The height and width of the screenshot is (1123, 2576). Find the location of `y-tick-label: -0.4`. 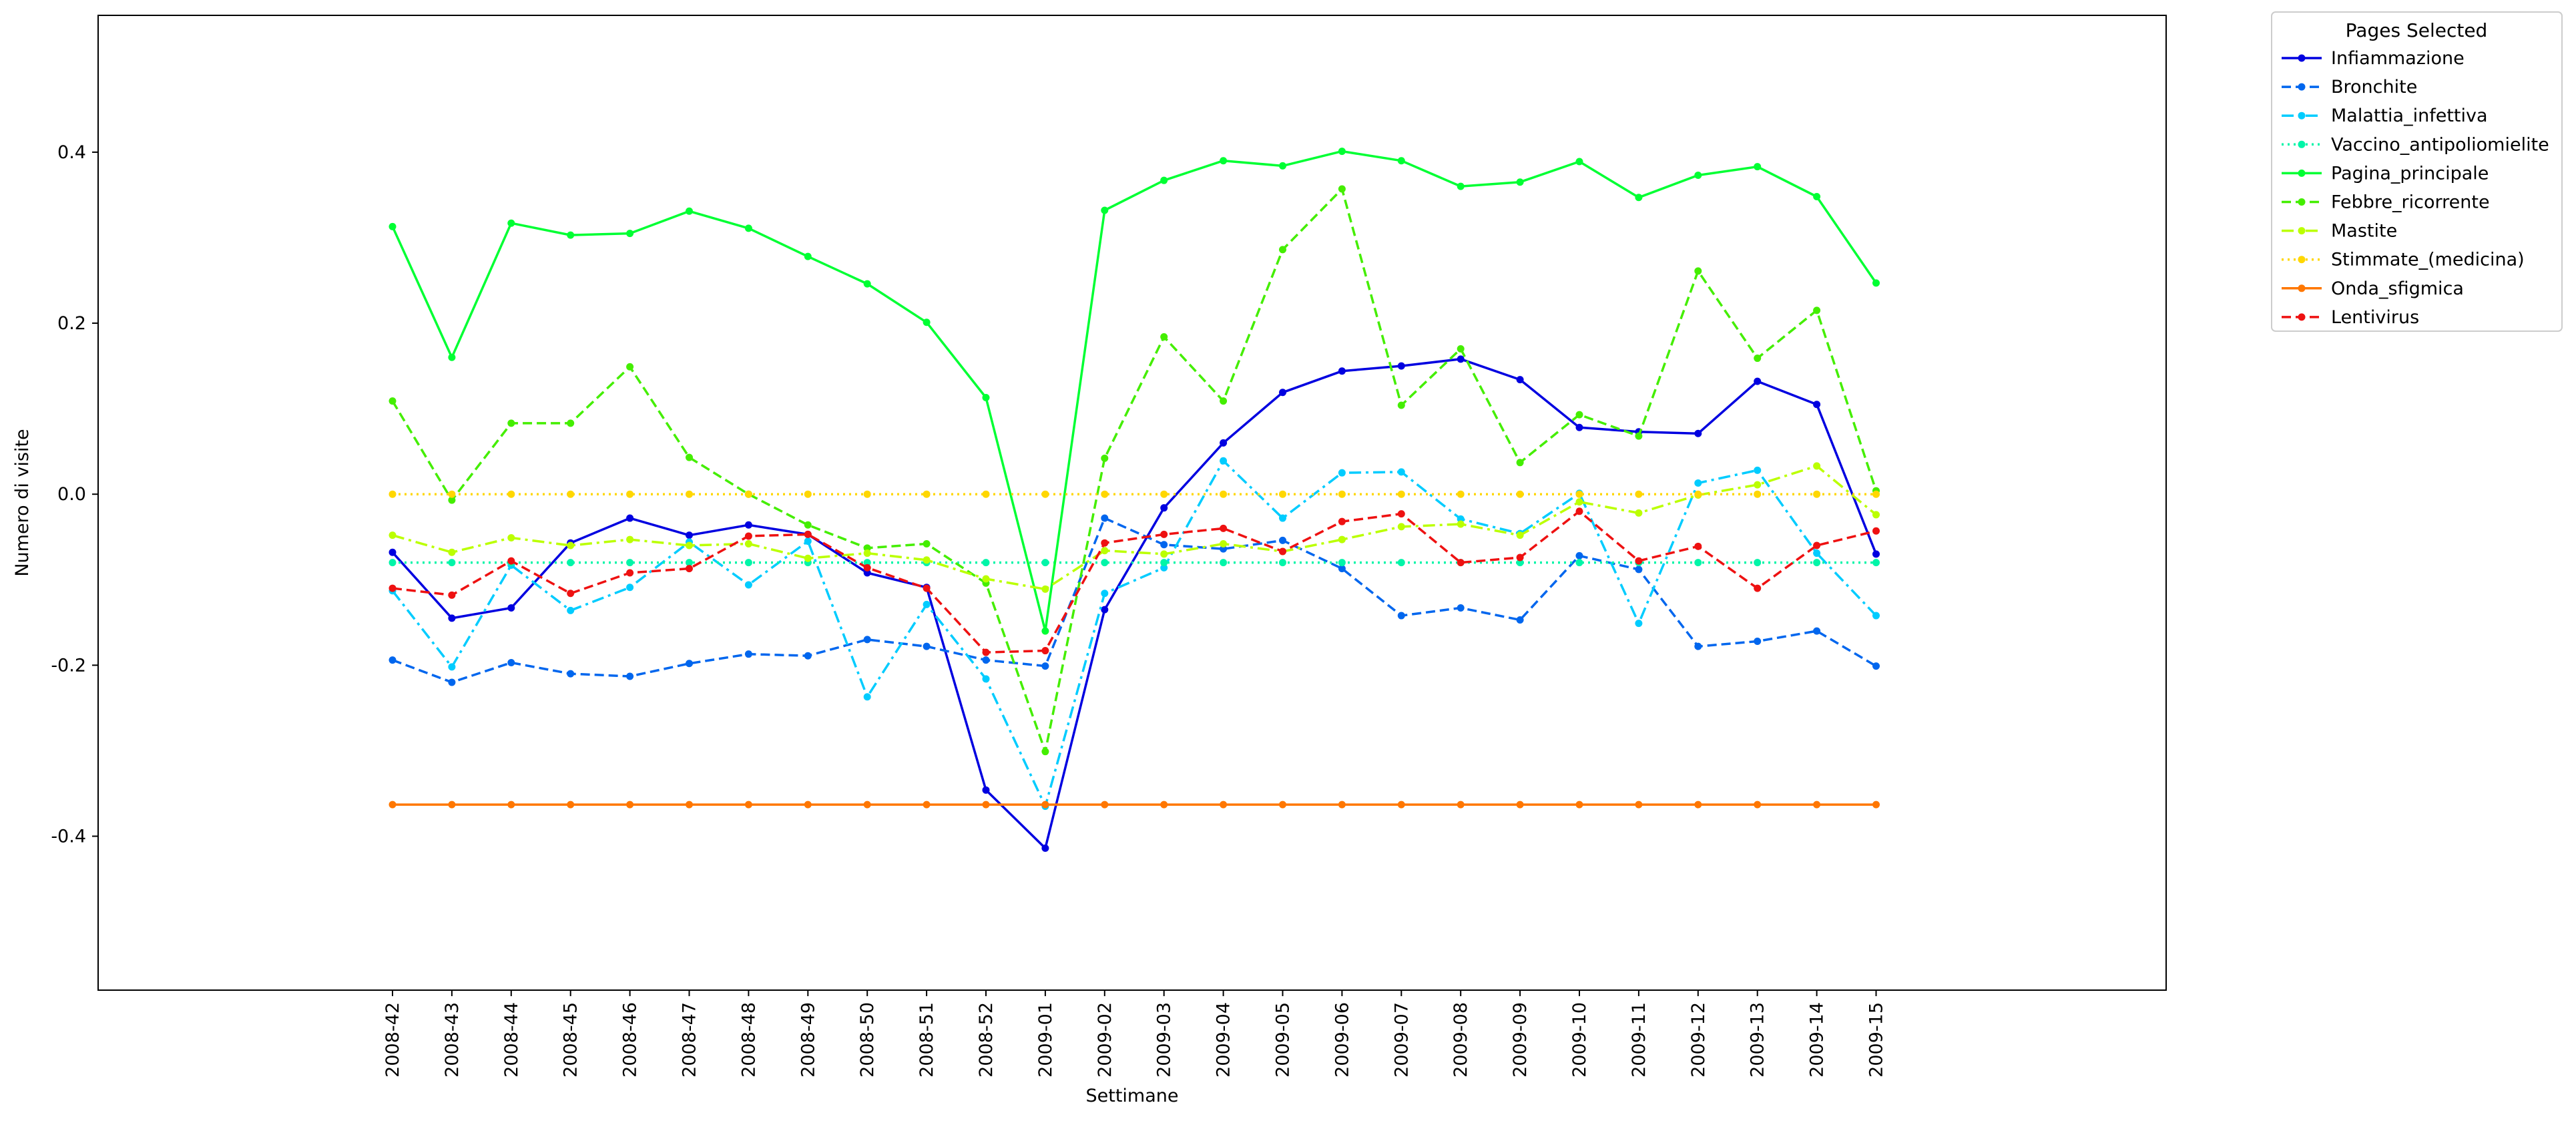

y-tick-label: -0.4 is located at coordinates (68, 836).